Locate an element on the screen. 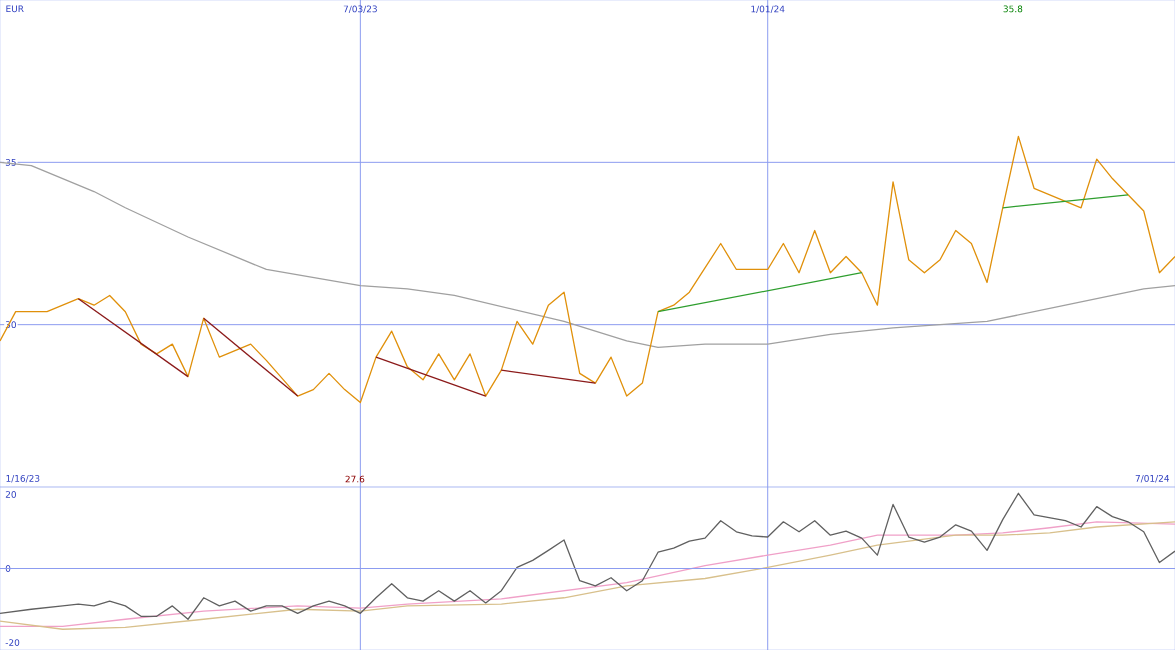 The height and width of the screenshot is (650, 1175). annotation: 1/16/23 is located at coordinates (23, 478).